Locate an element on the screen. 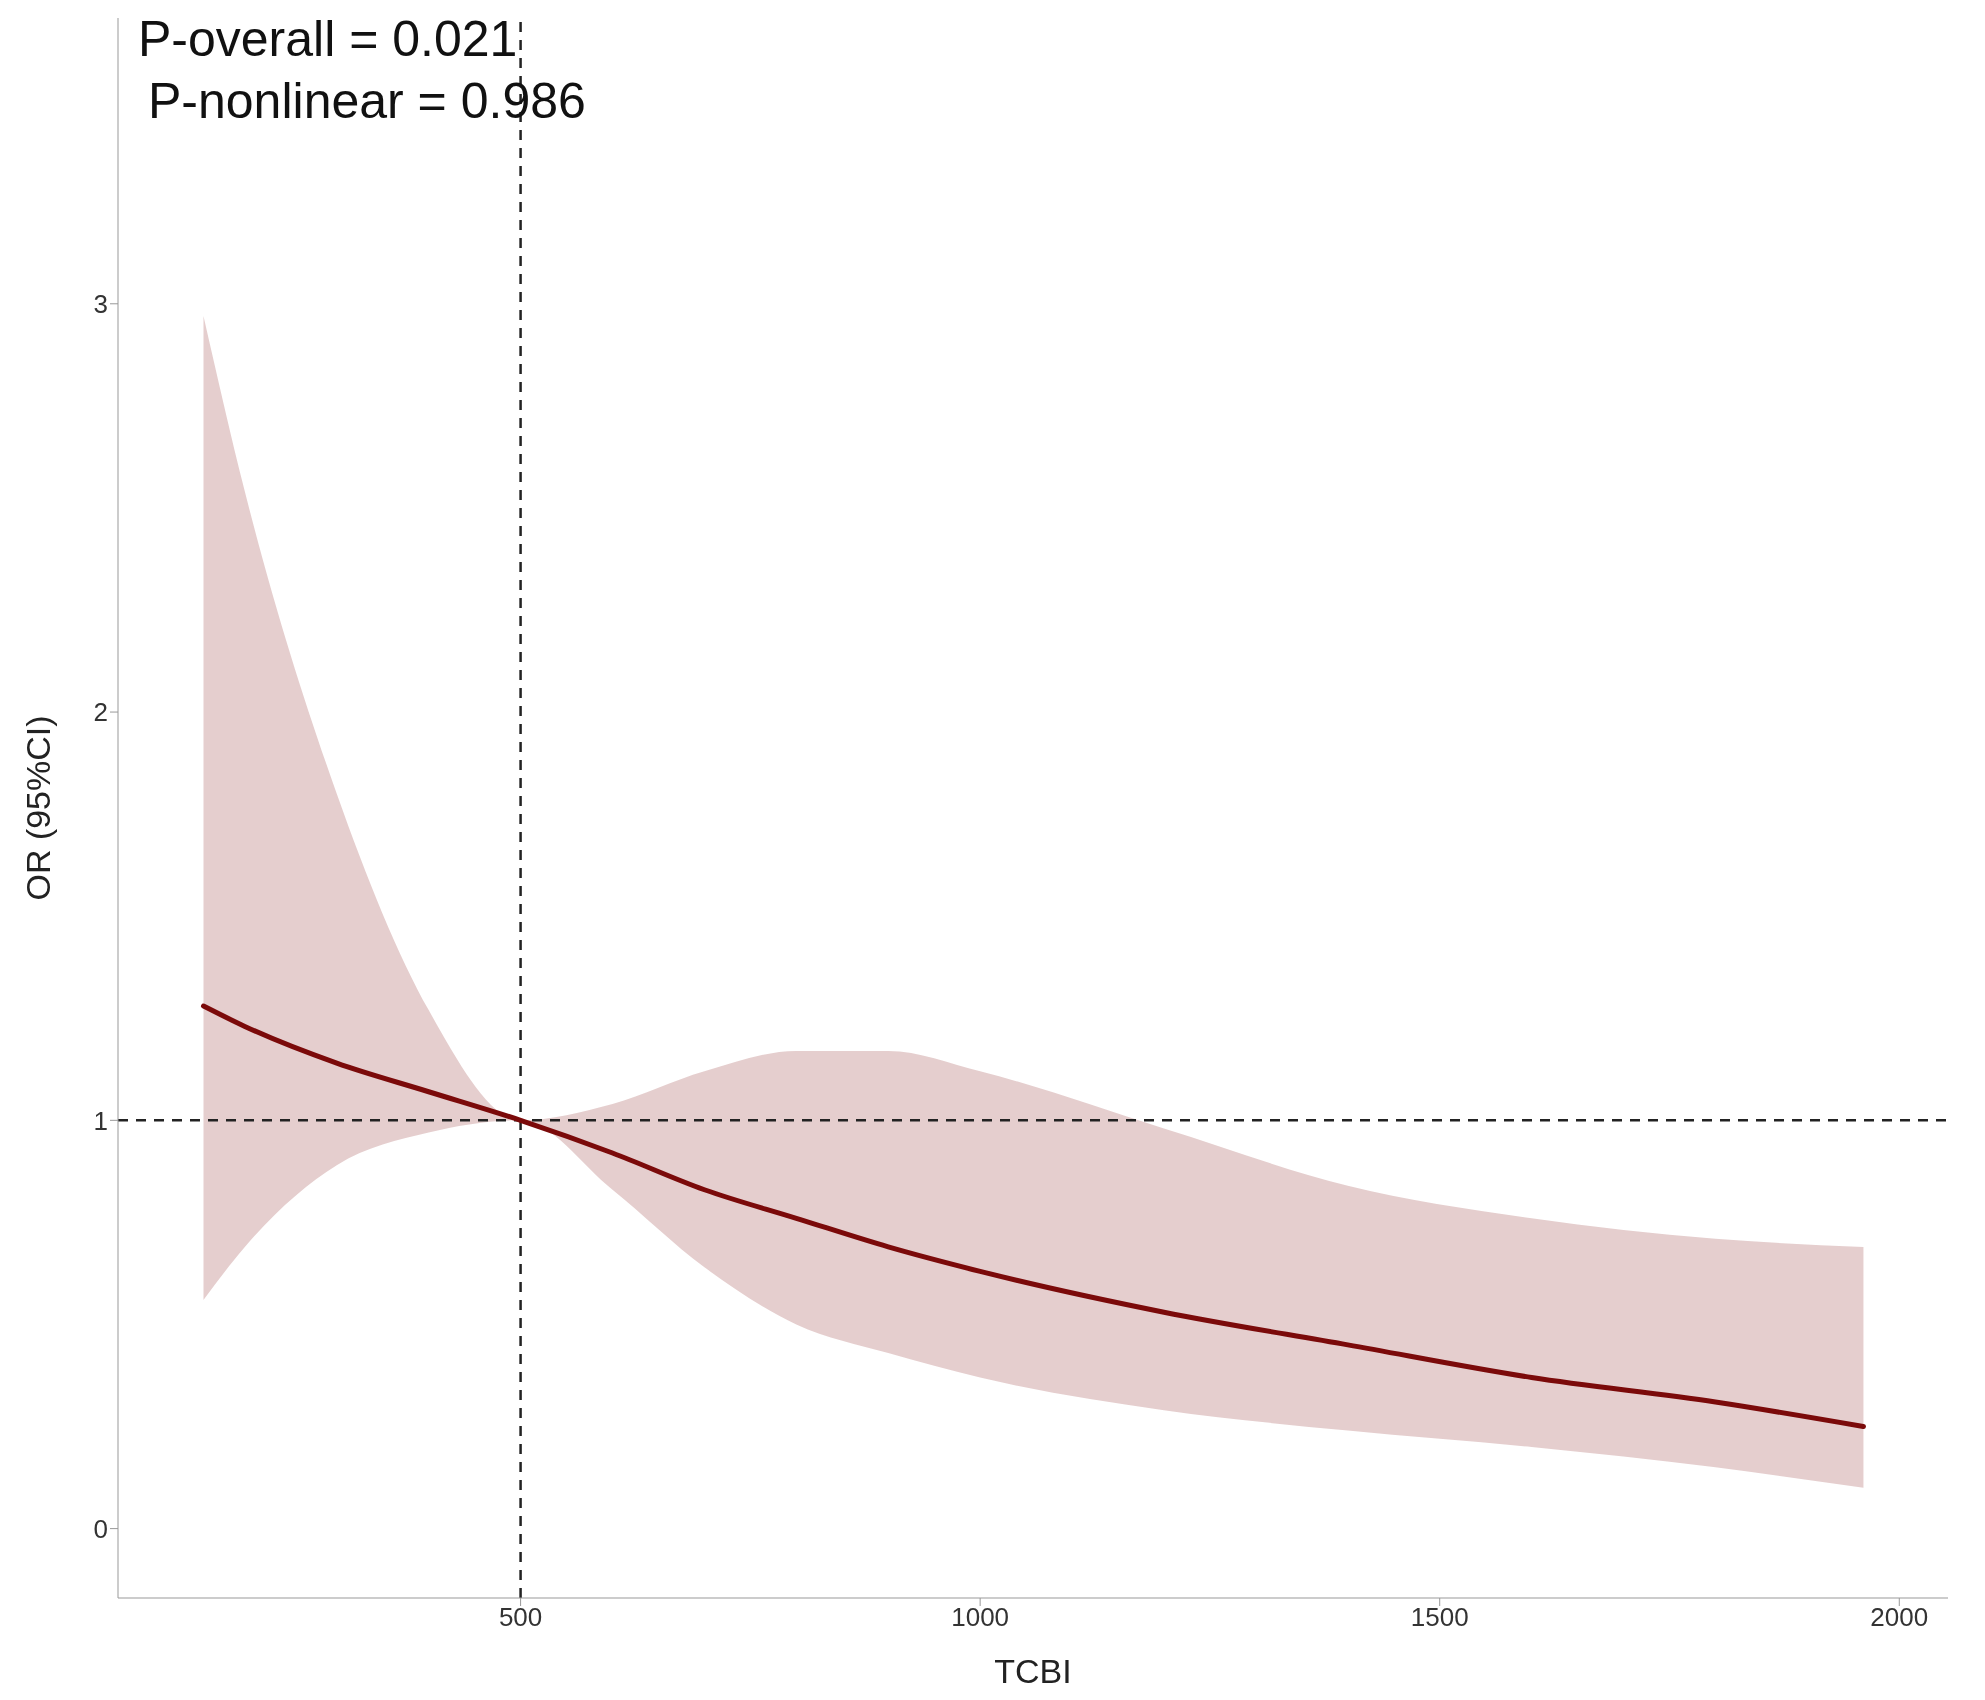 The width and height of the screenshot is (1985, 1700). y-axis-title: OR (95%CI) is located at coordinates (38, 808).